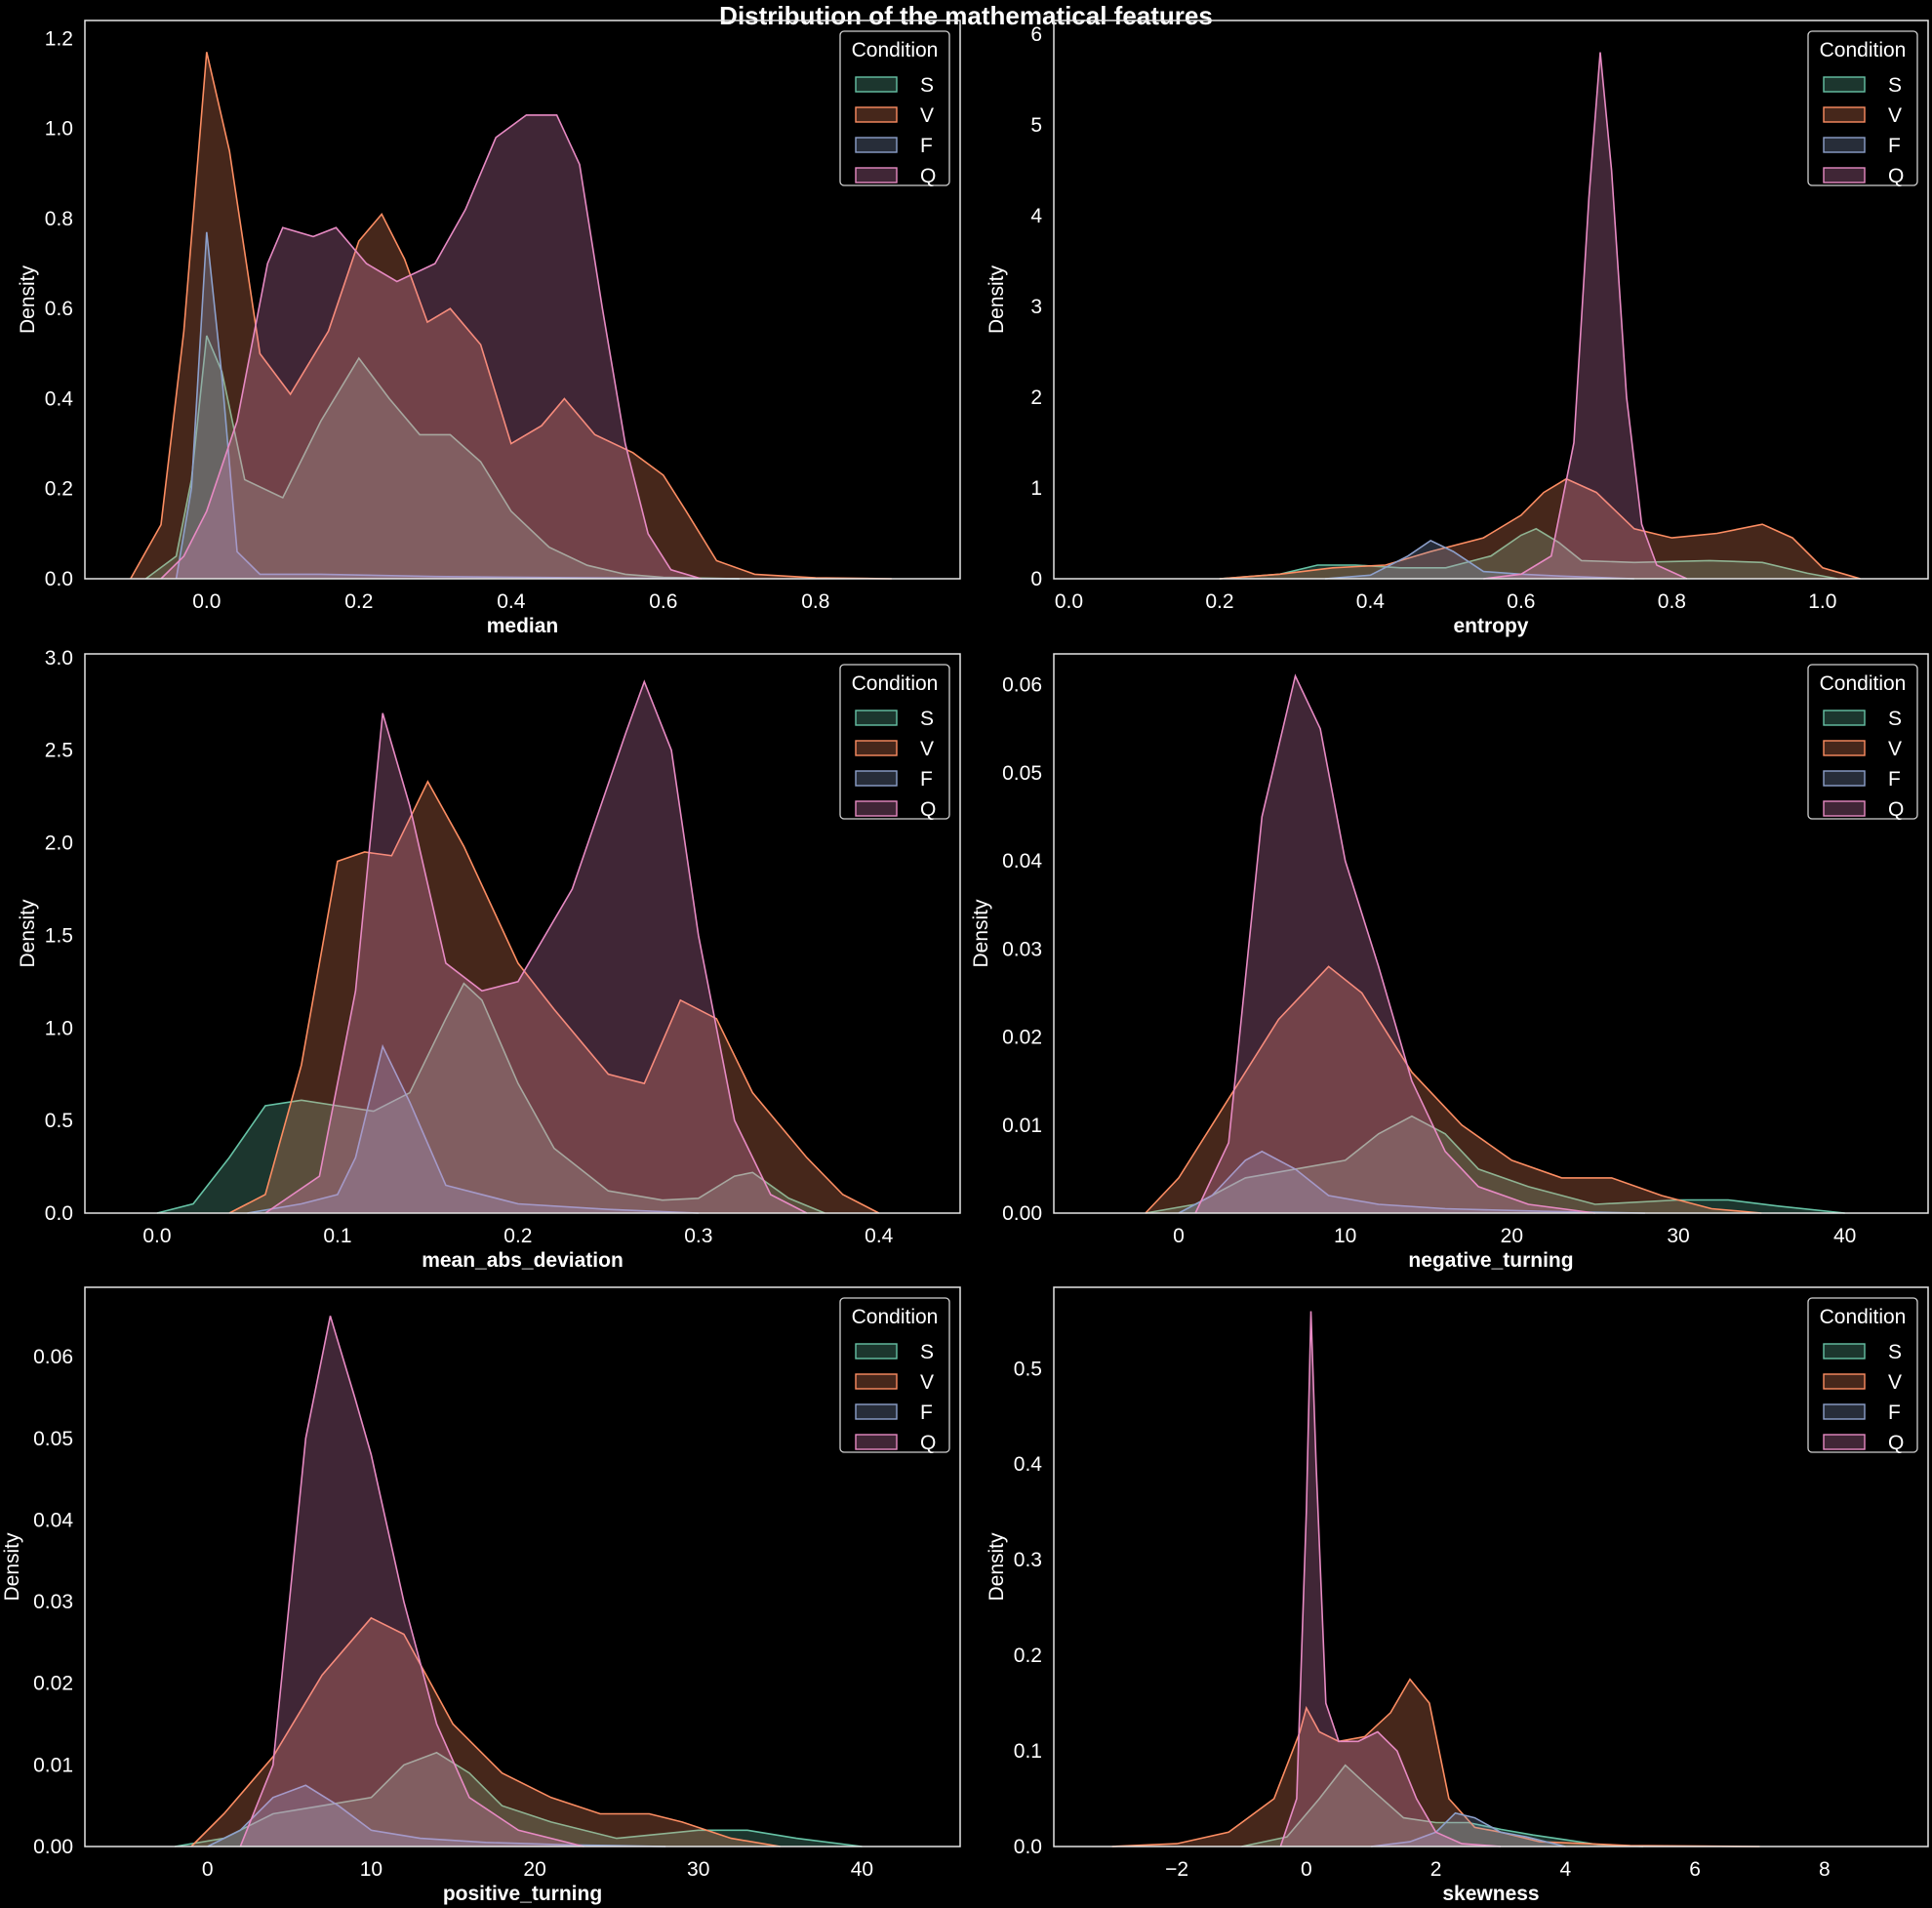 The width and height of the screenshot is (1932, 1908). I want to click on y-tick-label: 0.8, so click(59, 219).